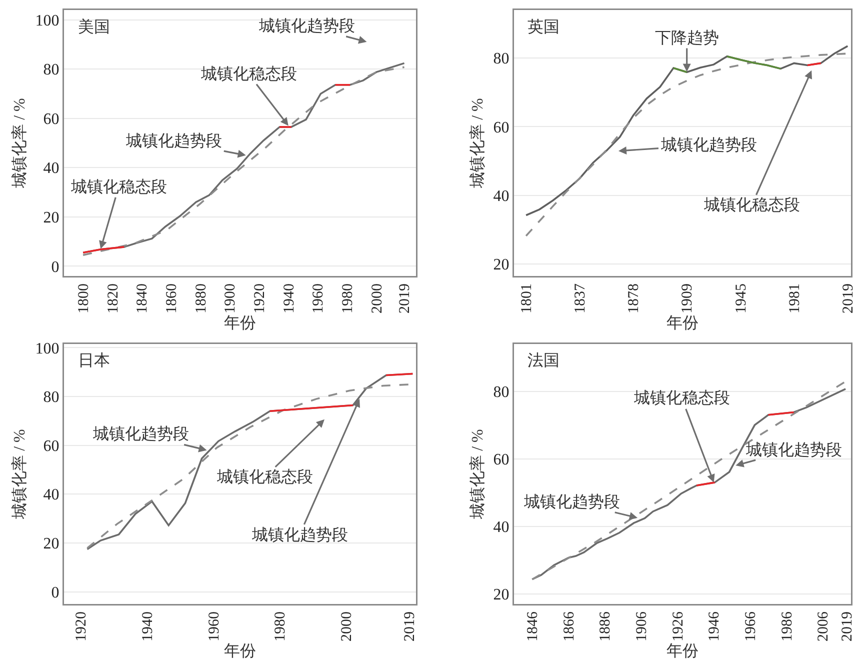 The width and height of the screenshot is (865, 672). What do you see at coordinates (794, 299) in the screenshot?
I see `x-tick-label: 1981` at bounding box center [794, 299].